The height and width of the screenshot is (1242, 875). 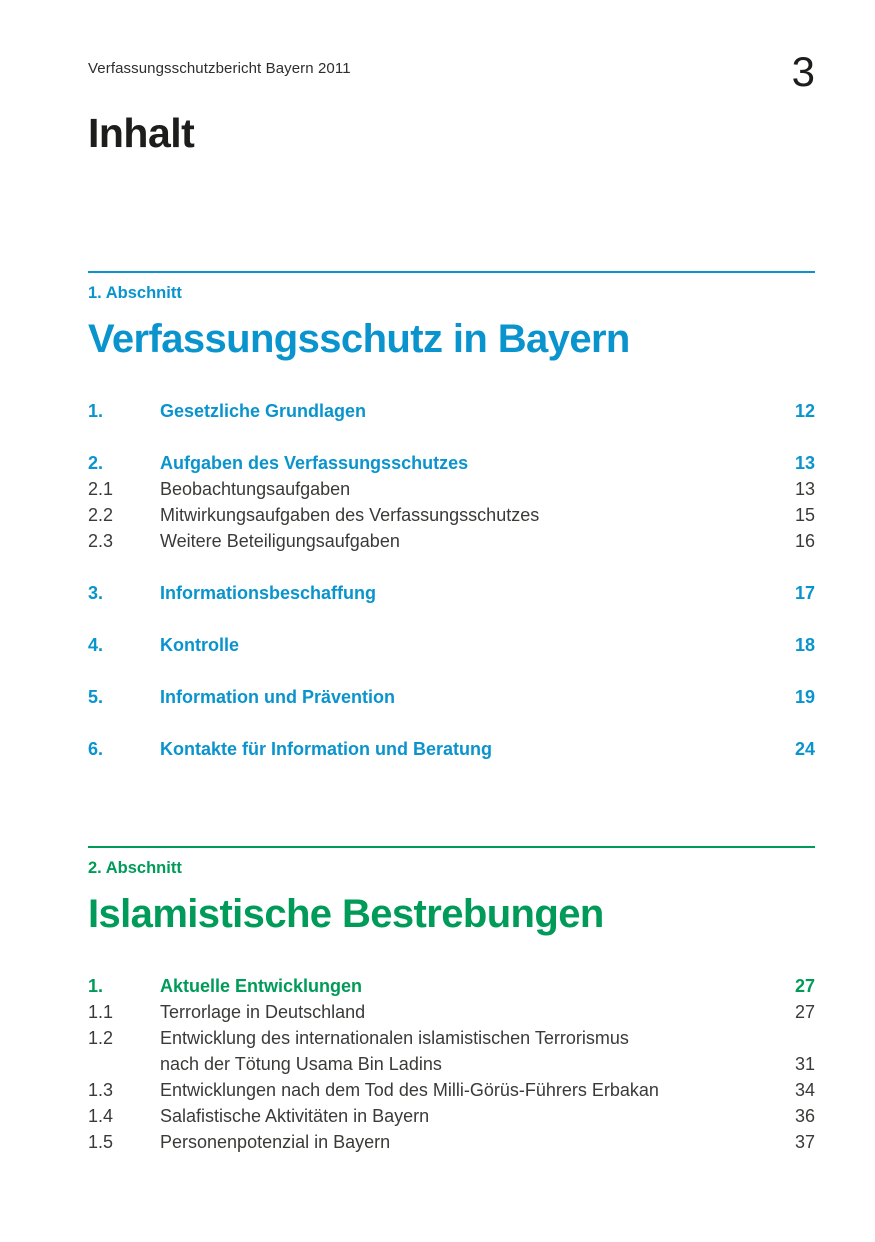 What do you see at coordinates (141, 133) in the screenshot?
I see `page-title: Inhalt` at bounding box center [141, 133].